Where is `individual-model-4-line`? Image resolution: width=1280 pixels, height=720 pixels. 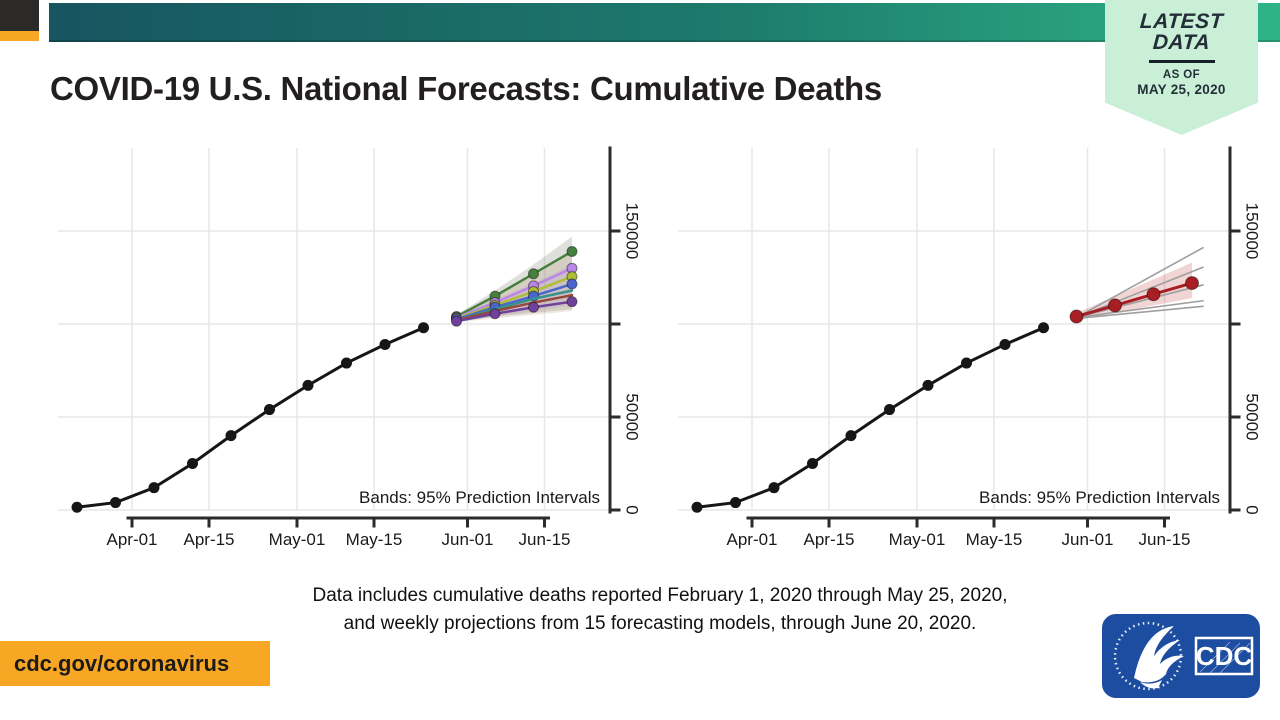
individual-model-4-line is located at coordinates (1139, 309).